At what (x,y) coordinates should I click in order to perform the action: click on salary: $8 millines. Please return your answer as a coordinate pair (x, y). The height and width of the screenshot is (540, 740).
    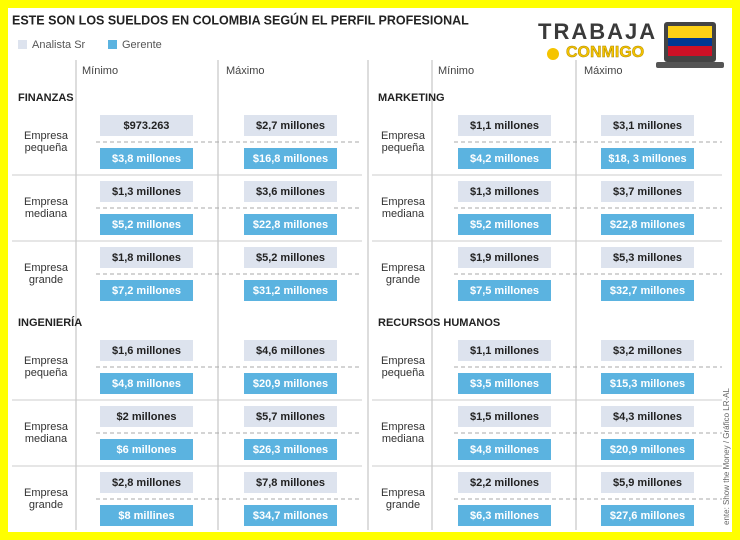
    Looking at the image, I should click on (146, 516).